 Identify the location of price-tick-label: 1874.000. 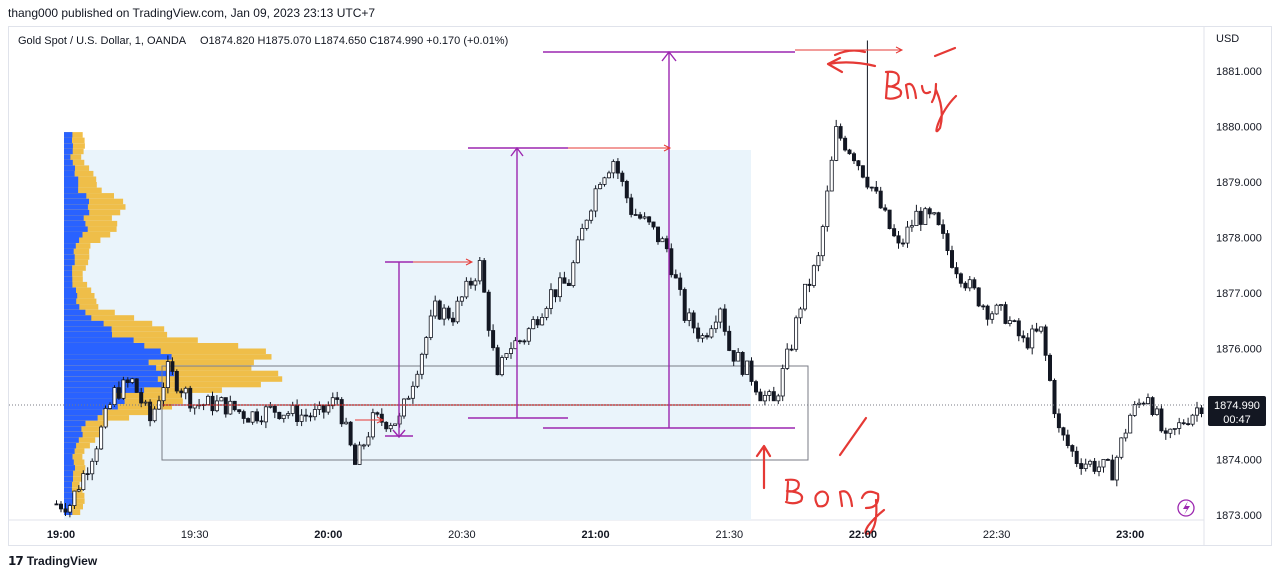
(1239, 461).